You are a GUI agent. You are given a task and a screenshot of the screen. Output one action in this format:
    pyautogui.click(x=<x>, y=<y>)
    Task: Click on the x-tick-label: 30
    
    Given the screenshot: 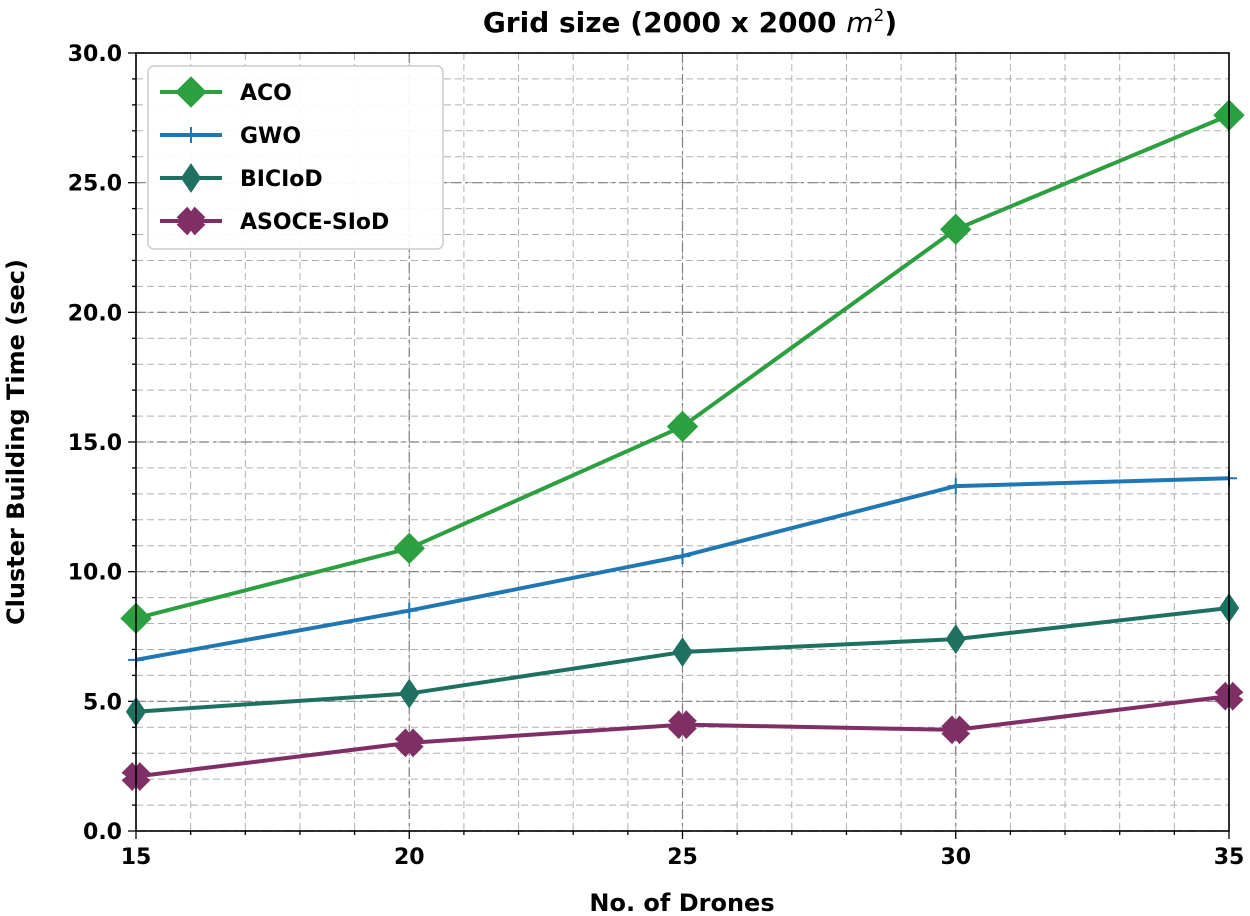 What is the action you would take?
    pyautogui.click(x=955, y=857)
    